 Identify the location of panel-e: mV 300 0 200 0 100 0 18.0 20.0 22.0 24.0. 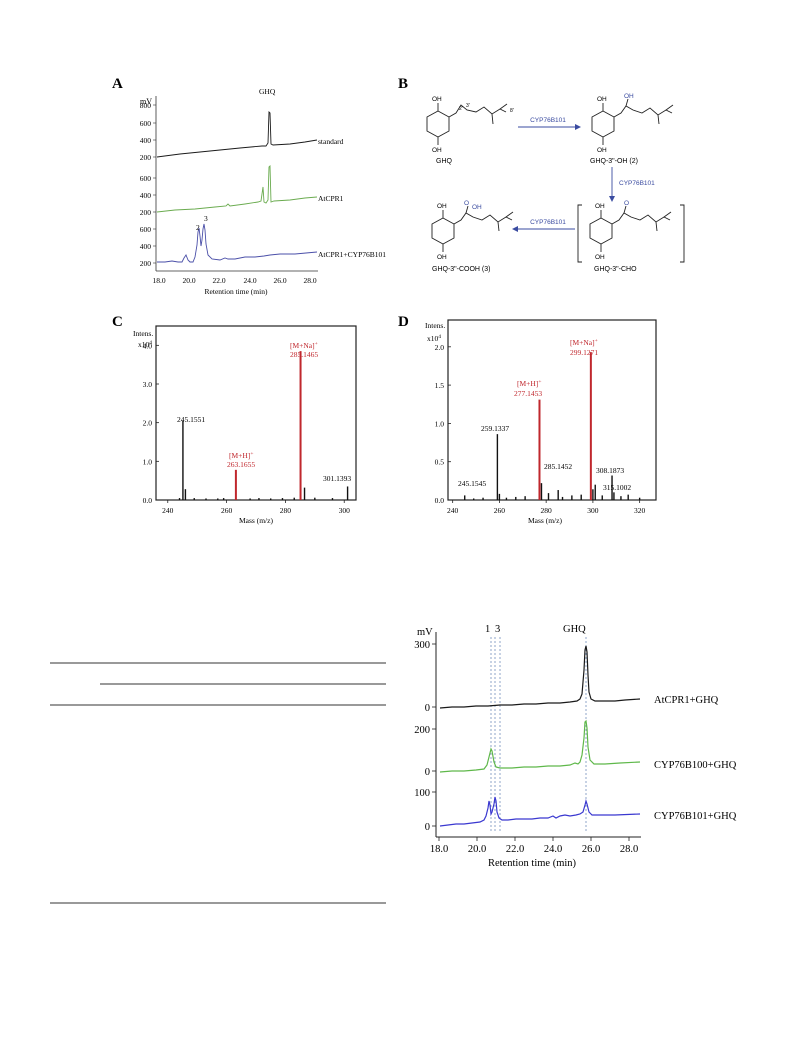
(575, 746).